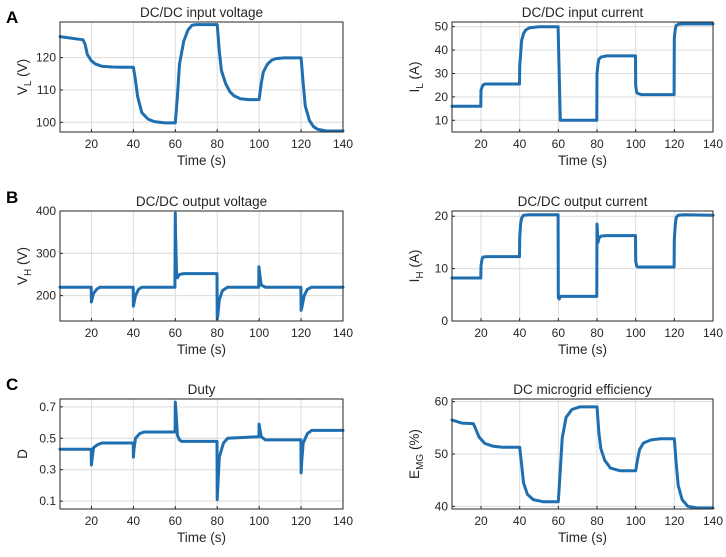  I want to click on series-line-d, so click(201, 451).